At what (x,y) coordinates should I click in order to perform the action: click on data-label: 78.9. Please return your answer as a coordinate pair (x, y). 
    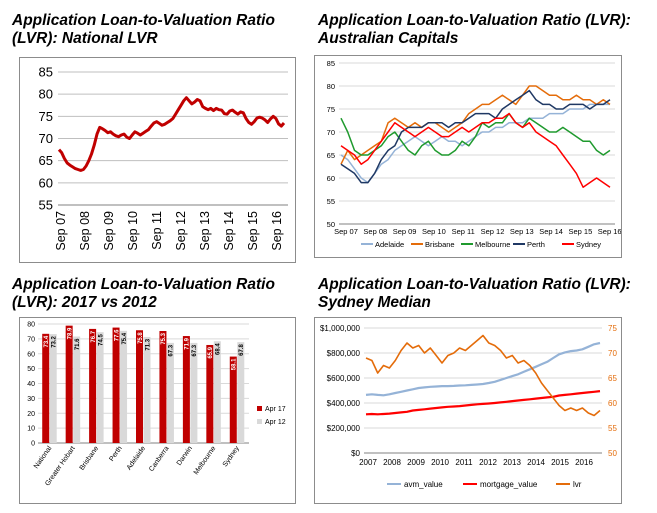
    Looking at the image, I should click on (70, 333).